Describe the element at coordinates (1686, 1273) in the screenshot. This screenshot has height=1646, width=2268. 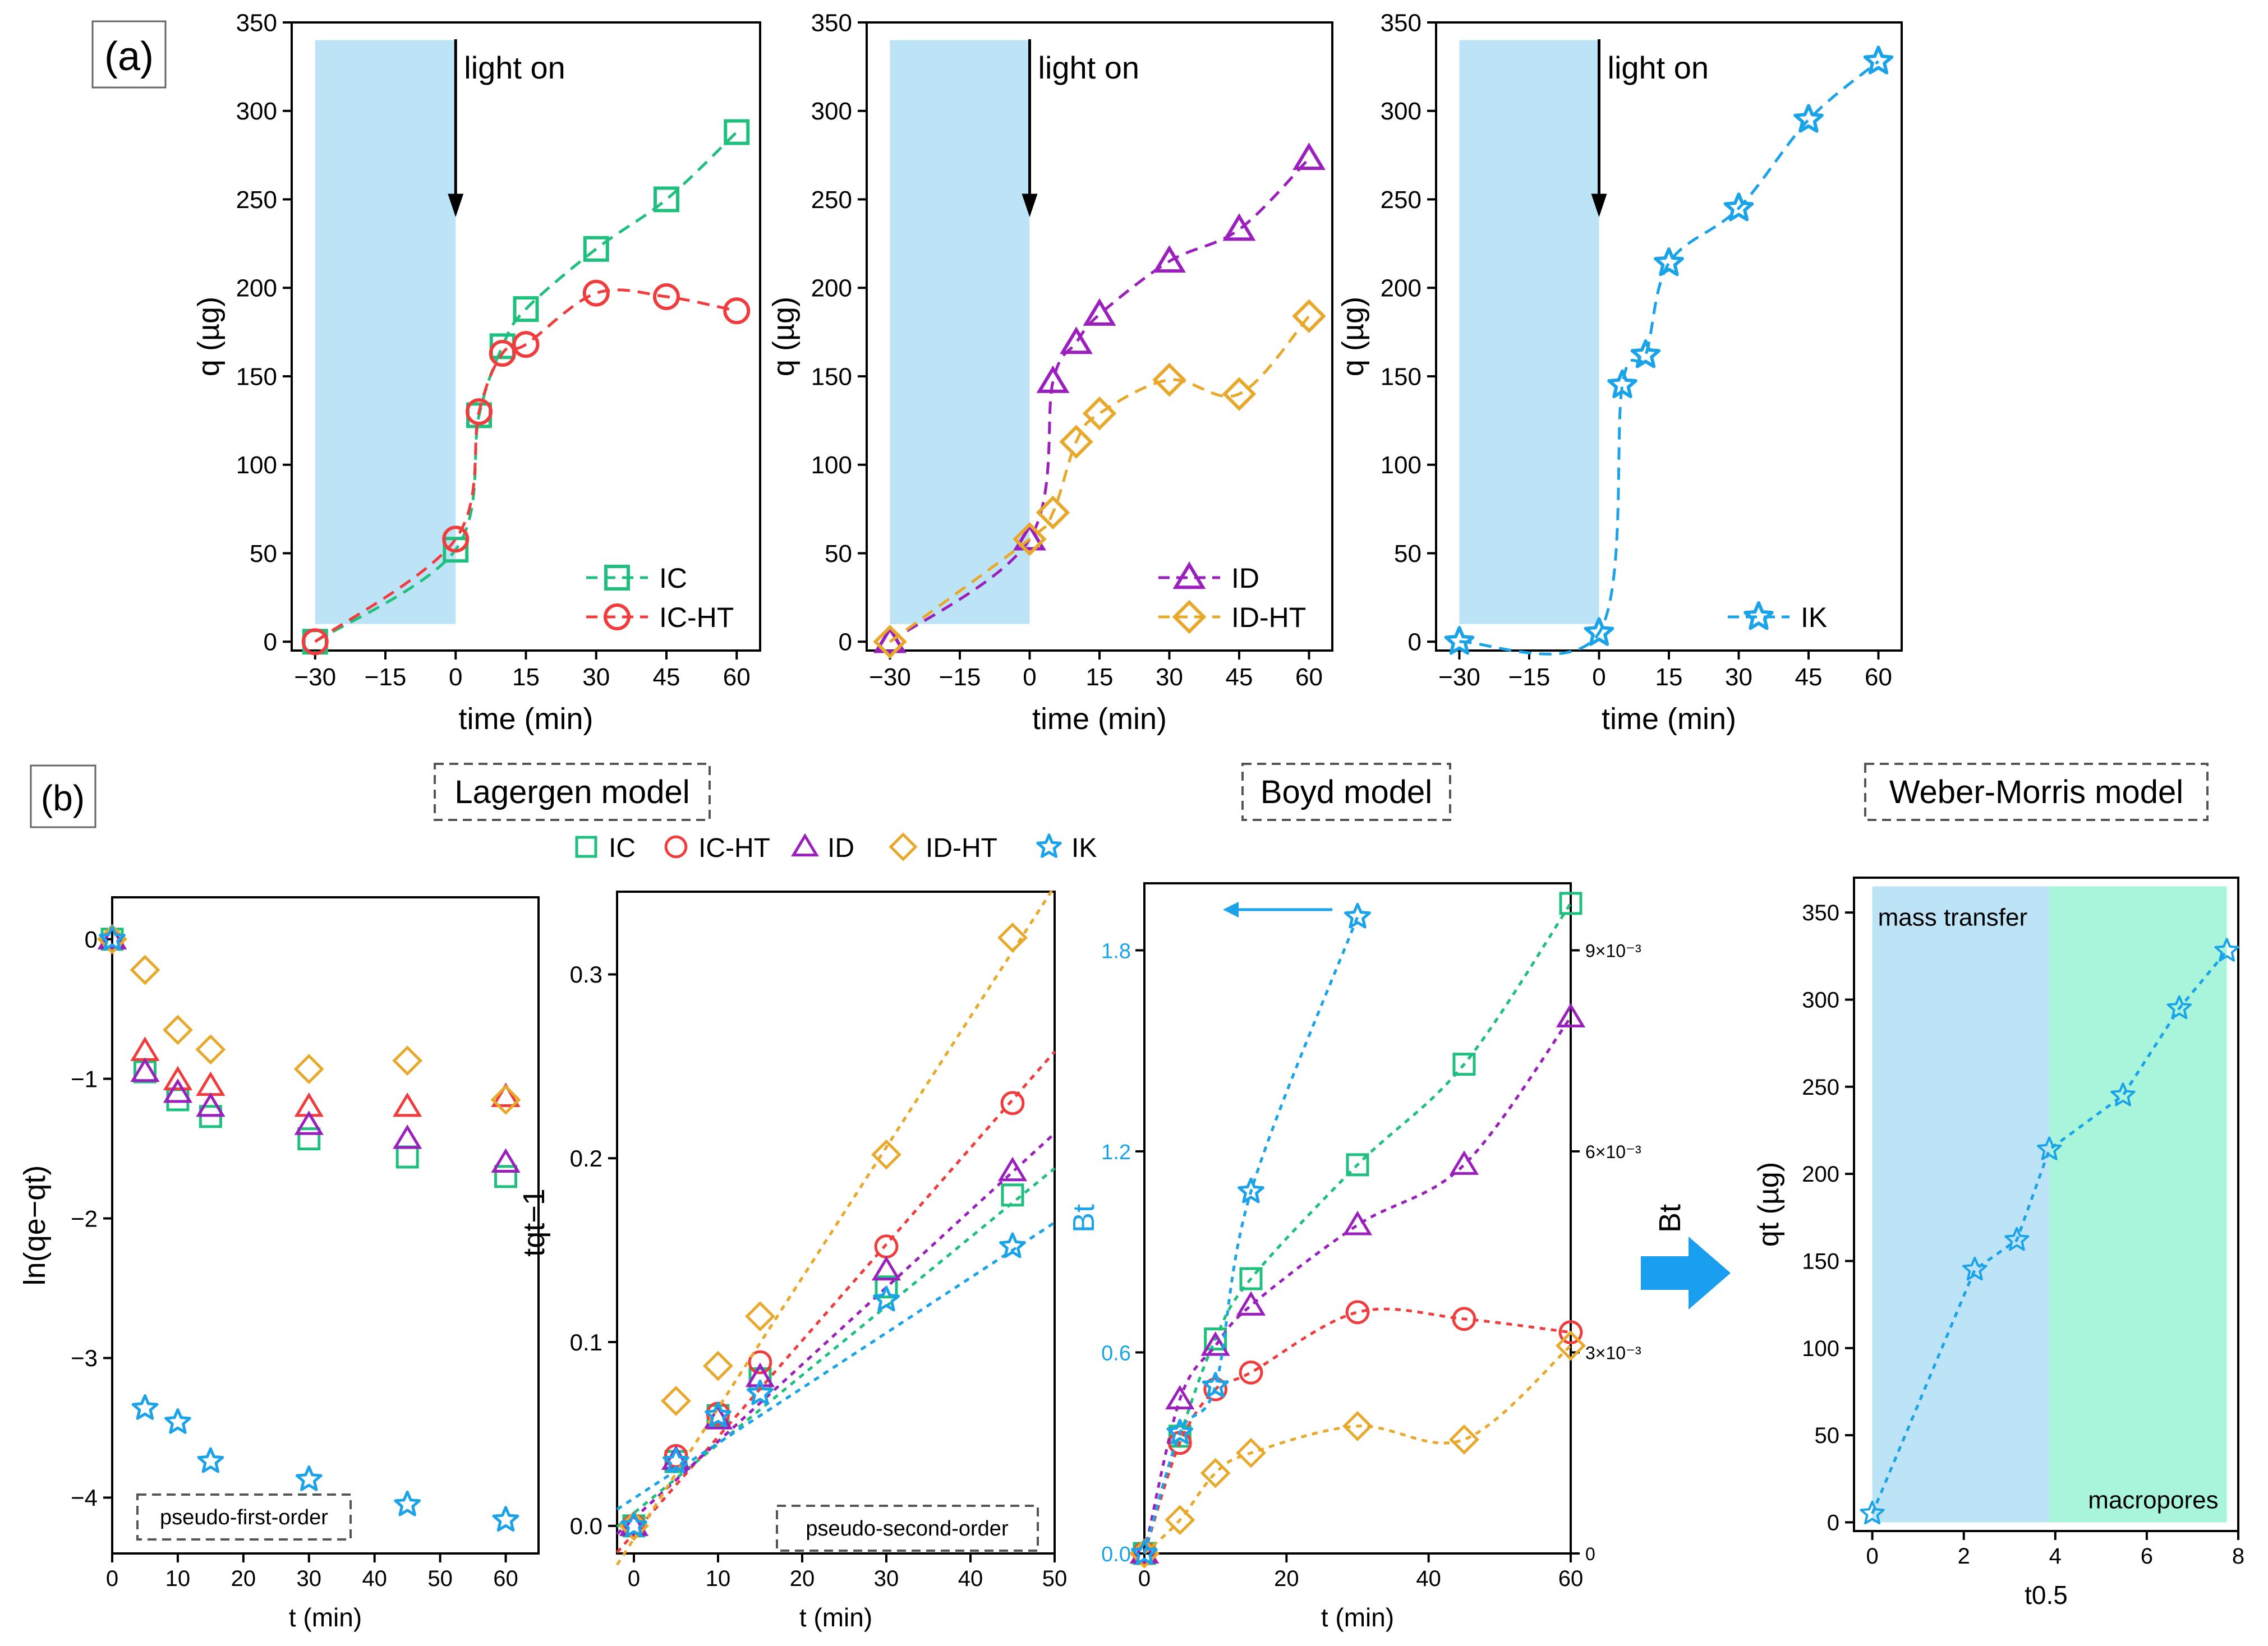
I see `transition-arrow` at that location.